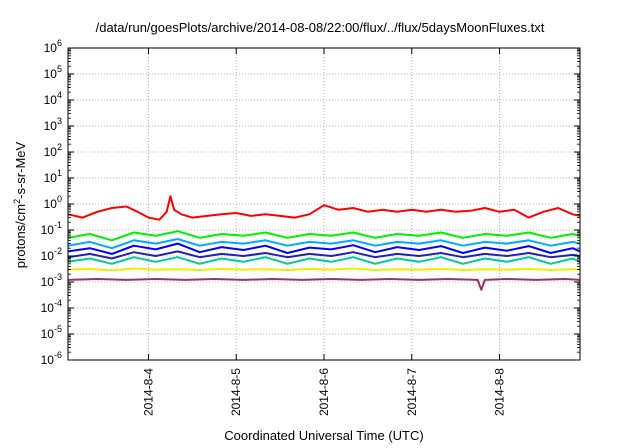  What do you see at coordinates (53, 176) in the screenshot?
I see `y-tick-label: 10¹` at bounding box center [53, 176].